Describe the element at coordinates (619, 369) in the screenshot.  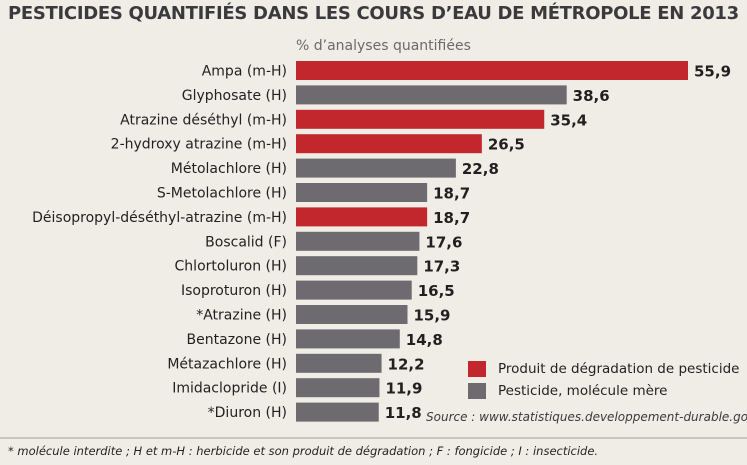
I see `legend-label-degradation: Produit de dégradation de pesticide` at that location.